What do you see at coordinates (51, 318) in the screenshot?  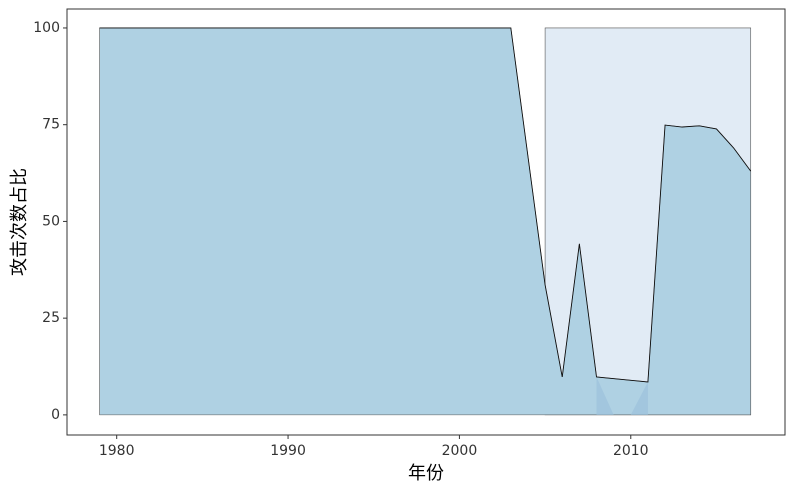 I see `y-tick-label: 25` at bounding box center [51, 318].